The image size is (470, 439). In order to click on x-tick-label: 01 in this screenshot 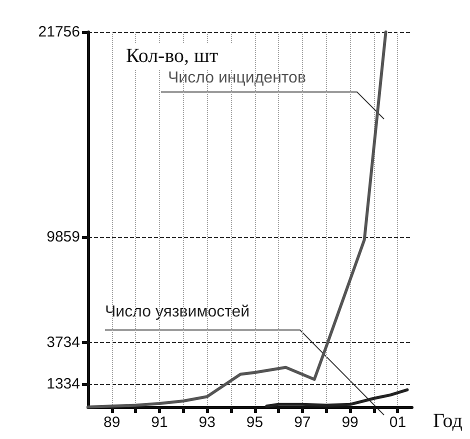, I will do `click(397, 422)`.